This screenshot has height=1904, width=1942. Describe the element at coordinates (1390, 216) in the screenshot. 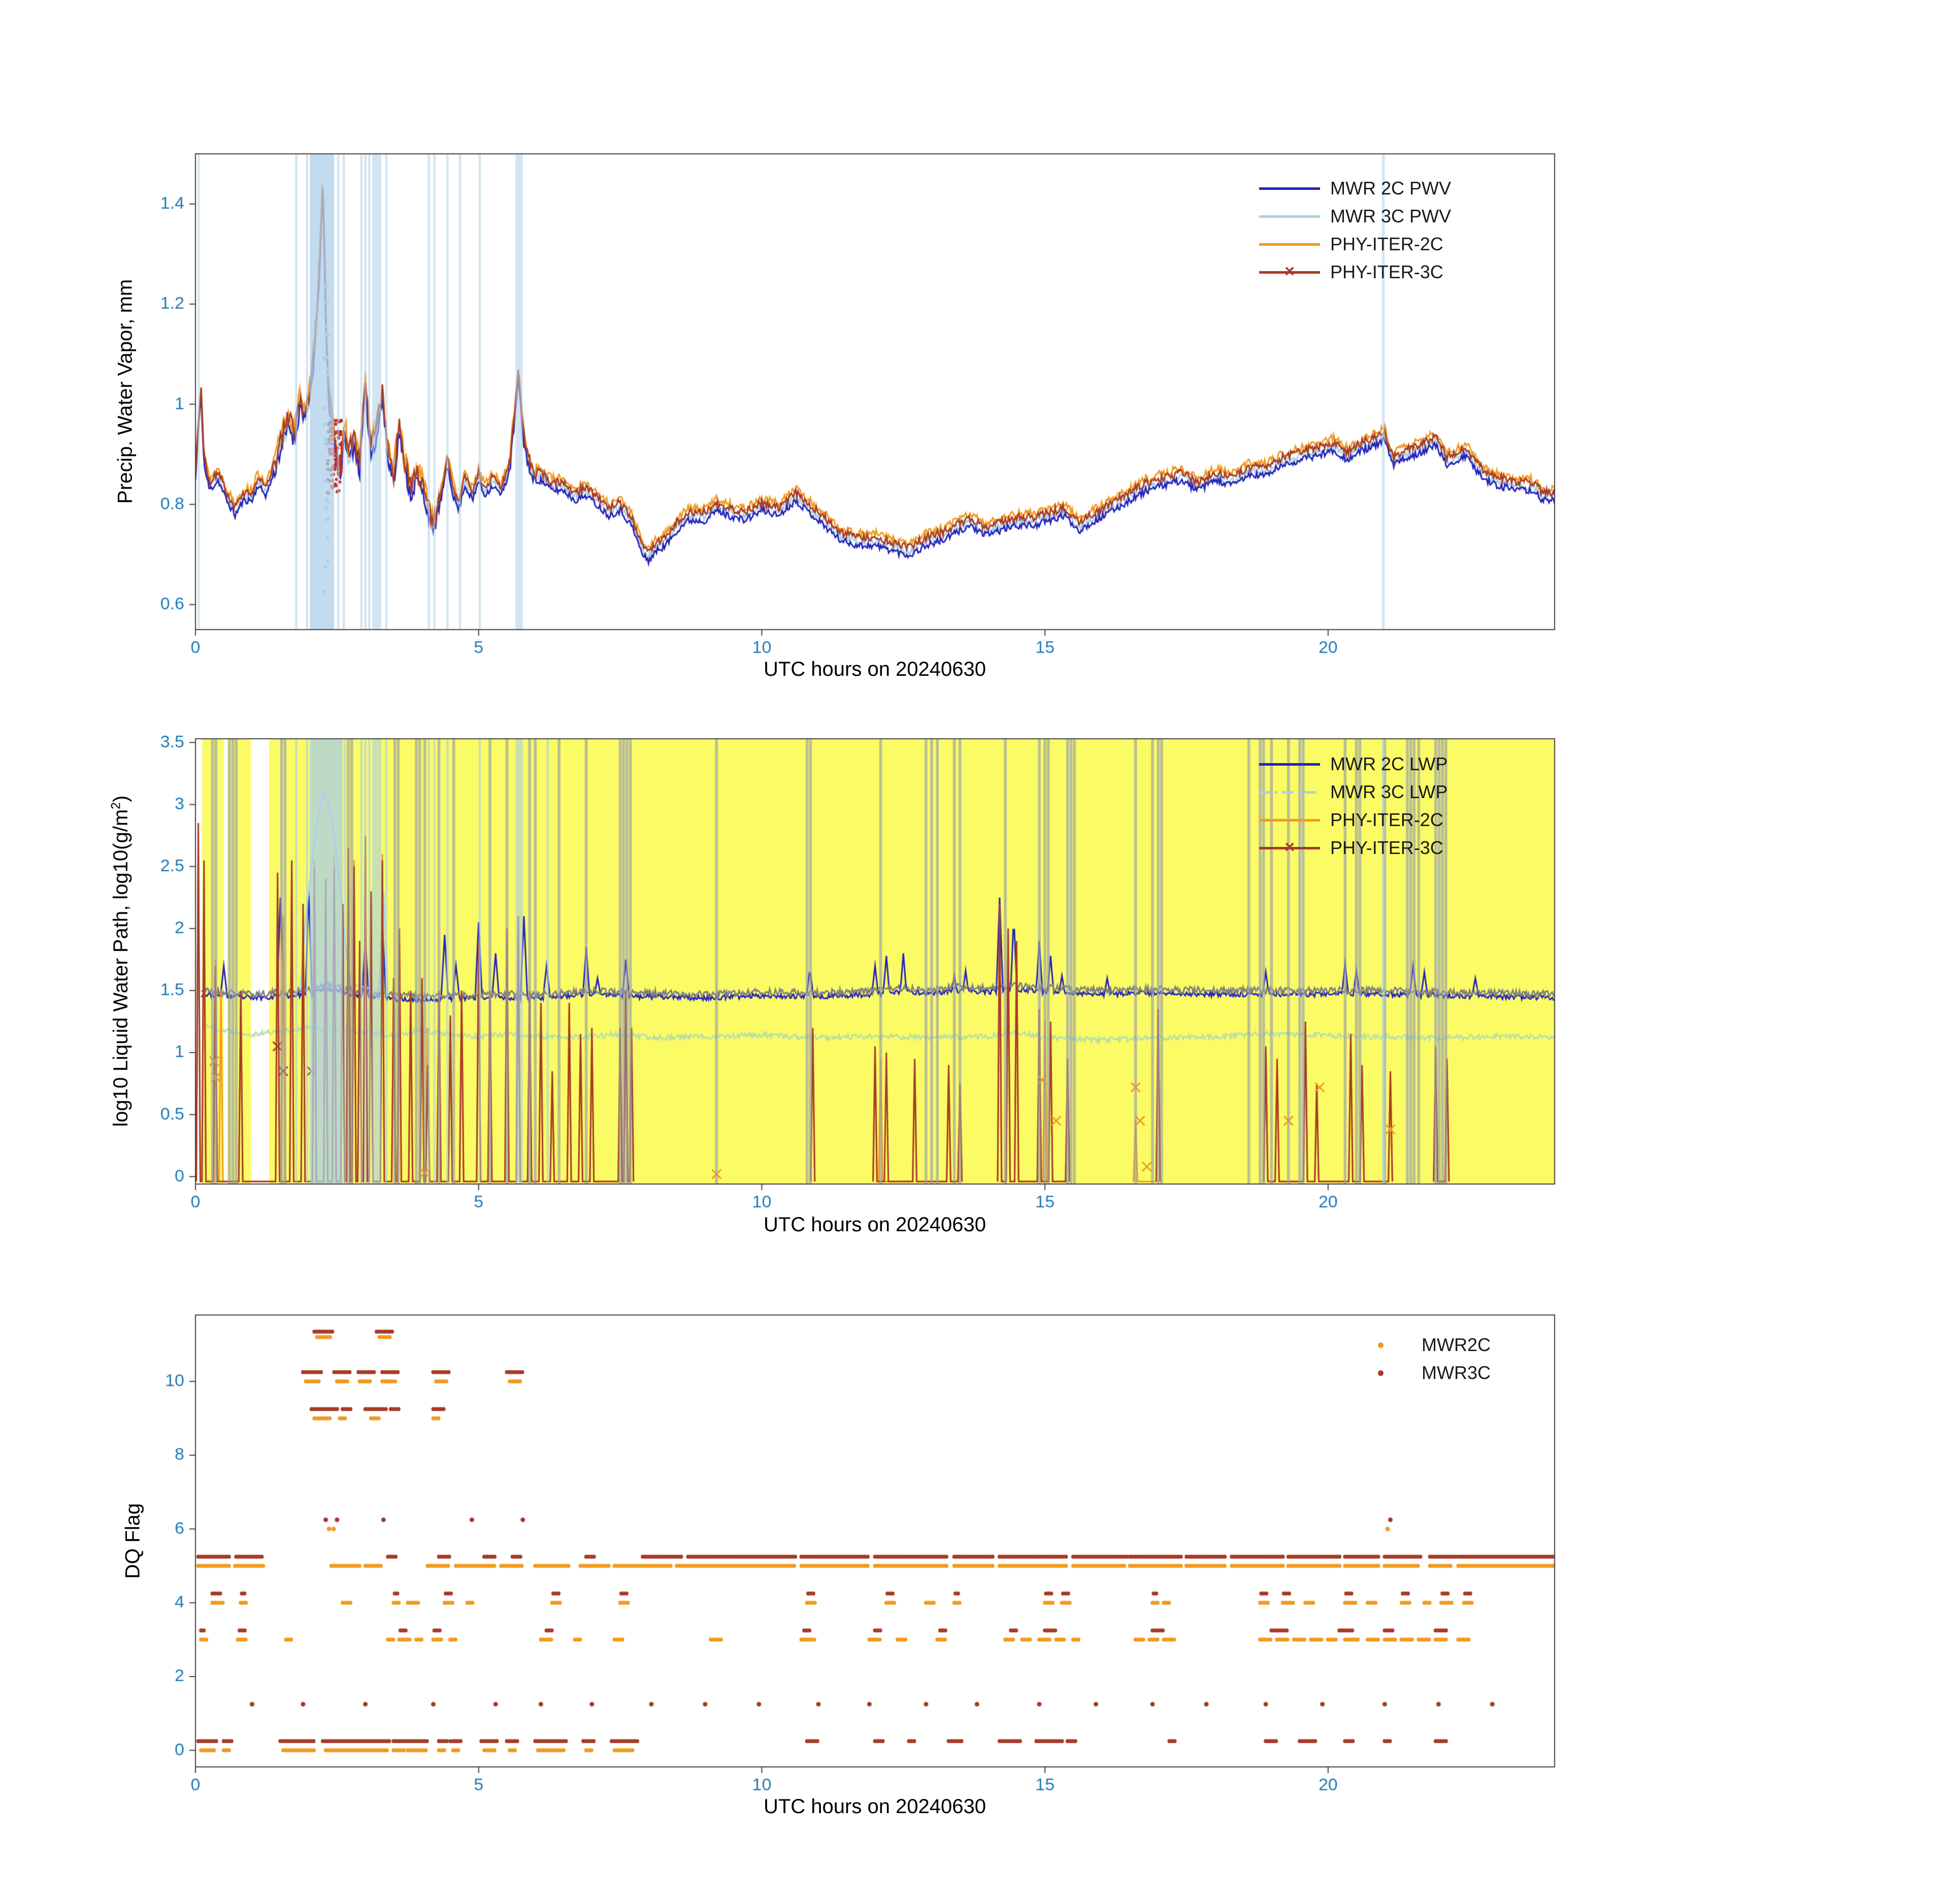

I see `legend-label: MWR 3C PWV` at that location.